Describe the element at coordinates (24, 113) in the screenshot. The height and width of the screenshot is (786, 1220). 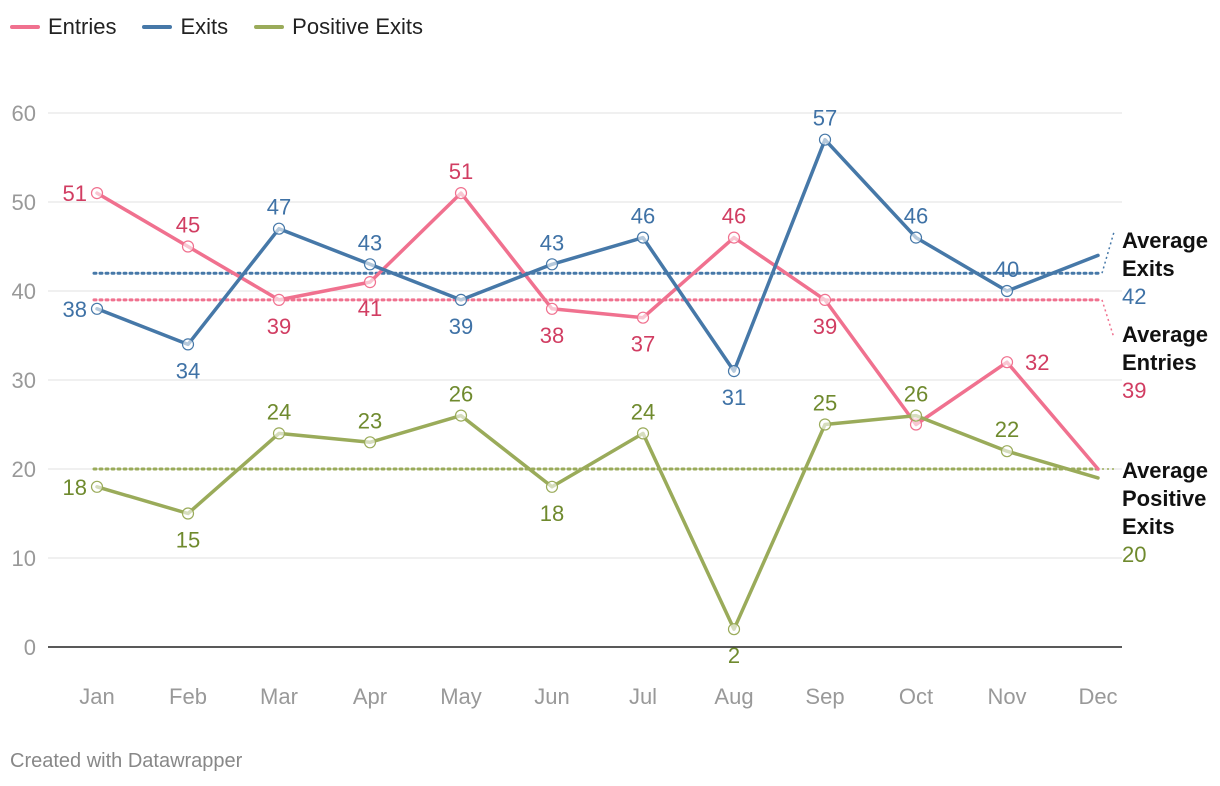
I see `y-tick-label-60: 60` at that location.